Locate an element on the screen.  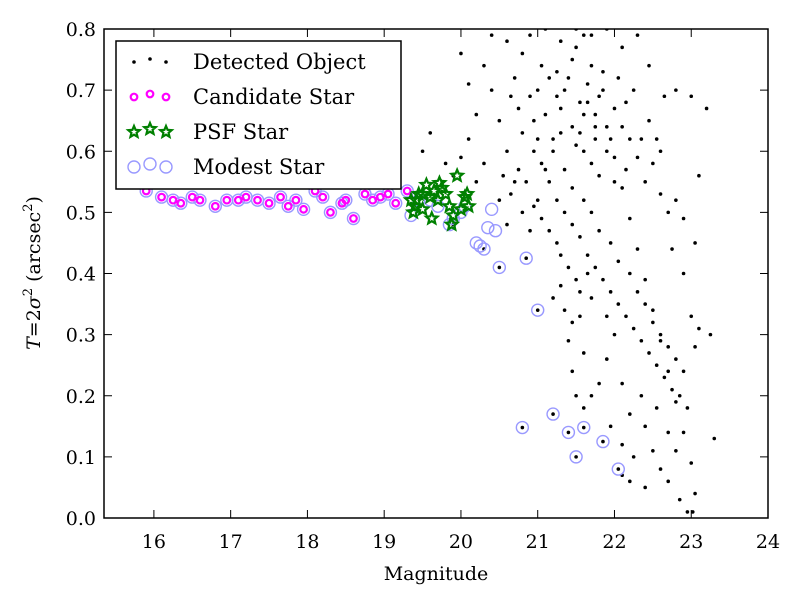
legend-marker-candidate-star is located at coordinates (166, 97).